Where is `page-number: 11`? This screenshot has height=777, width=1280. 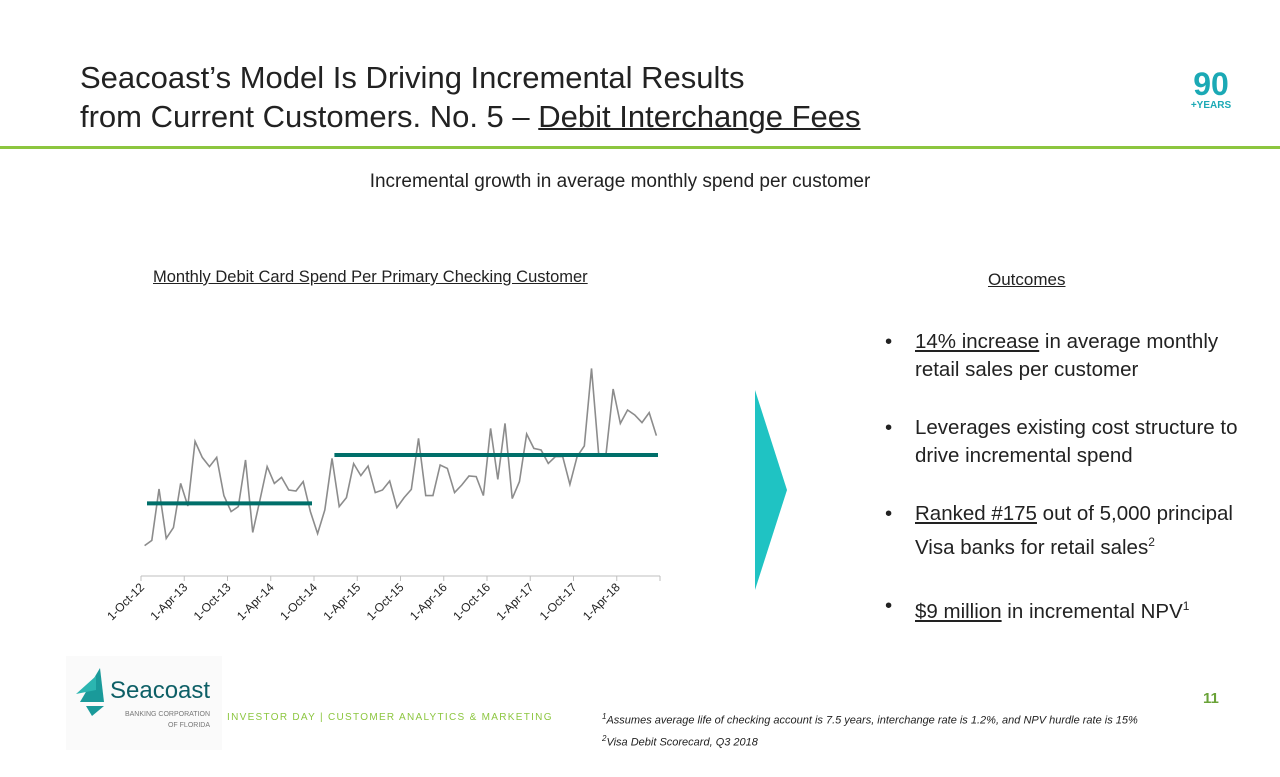
page-number: 11 is located at coordinates (1211, 698).